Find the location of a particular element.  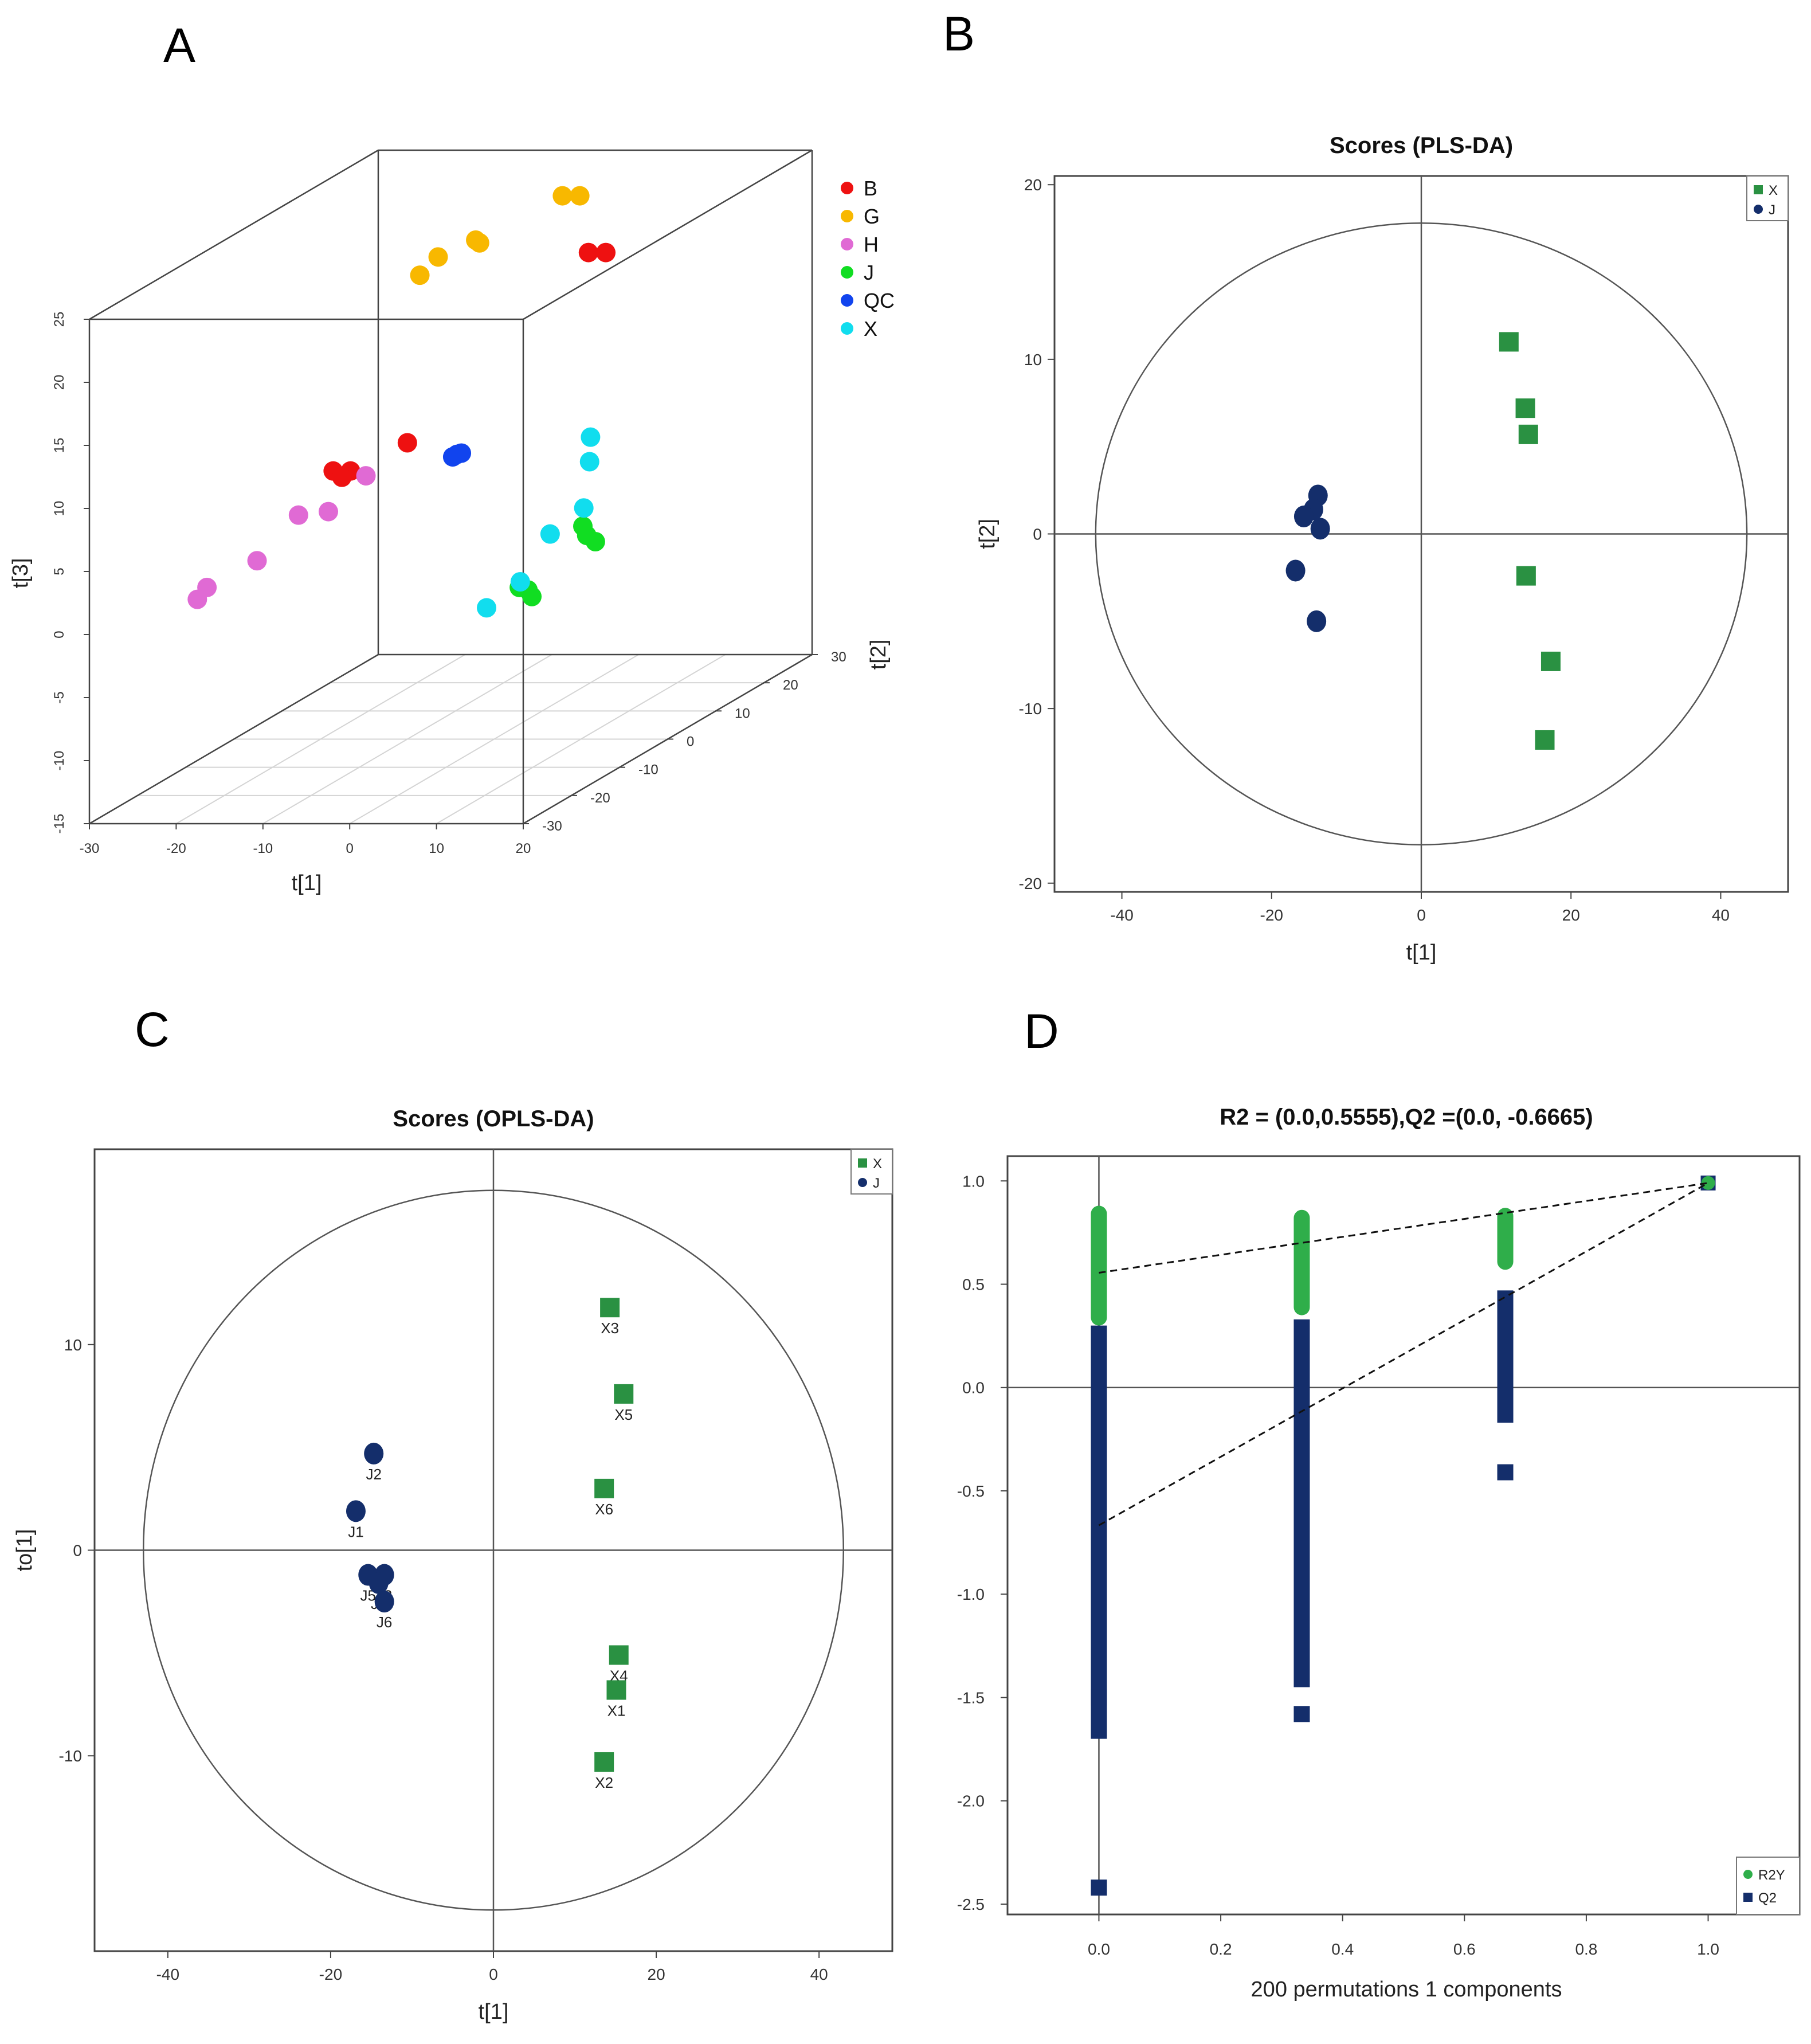

z-tick-label: -10 is located at coordinates (59, 761).